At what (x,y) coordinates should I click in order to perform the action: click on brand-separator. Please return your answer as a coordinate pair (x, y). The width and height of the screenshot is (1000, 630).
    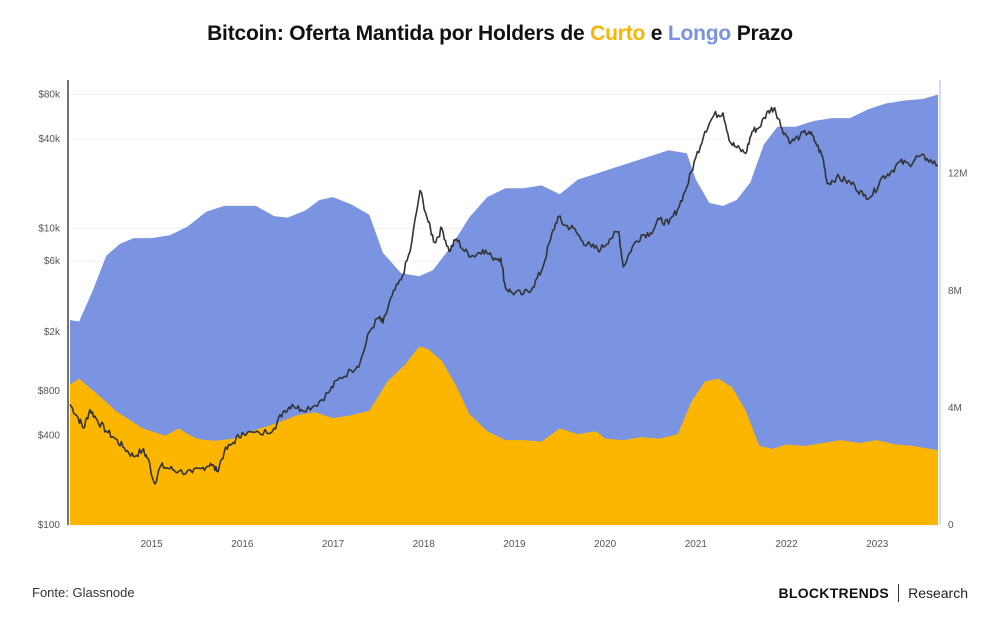
    Looking at the image, I should click on (899, 593).